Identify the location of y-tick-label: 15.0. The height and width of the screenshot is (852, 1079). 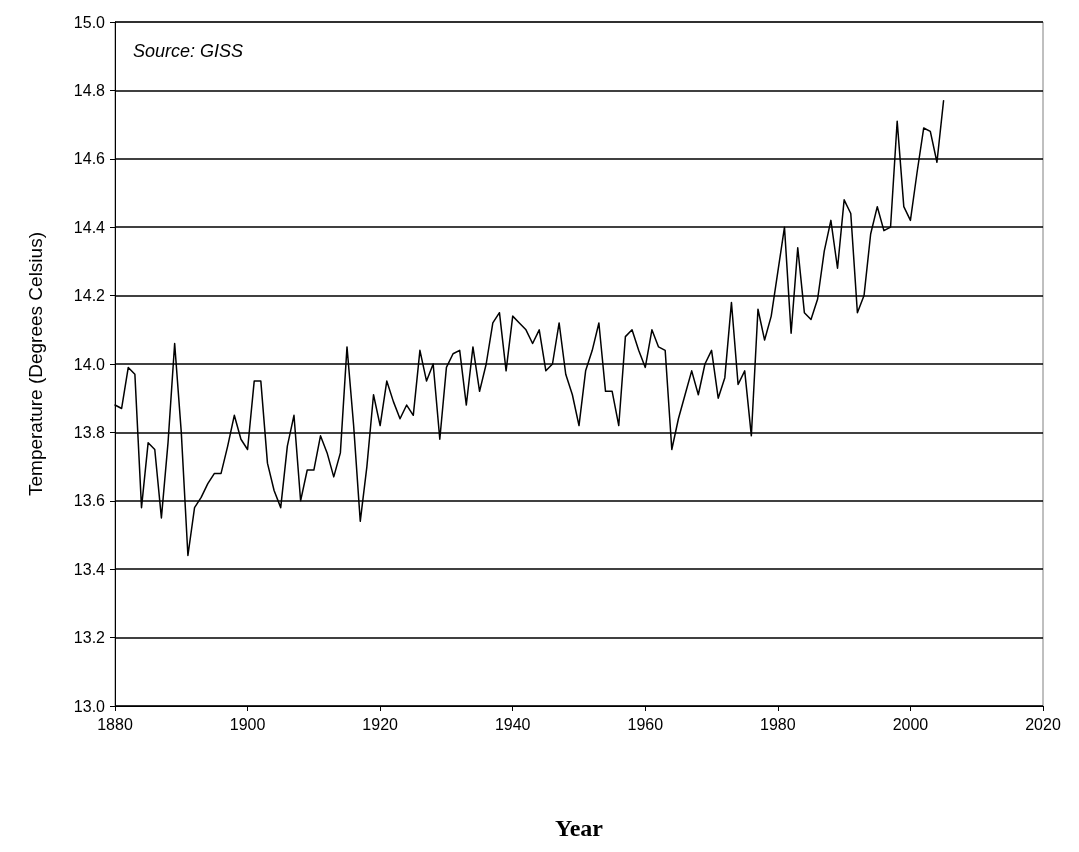
(89, 22).